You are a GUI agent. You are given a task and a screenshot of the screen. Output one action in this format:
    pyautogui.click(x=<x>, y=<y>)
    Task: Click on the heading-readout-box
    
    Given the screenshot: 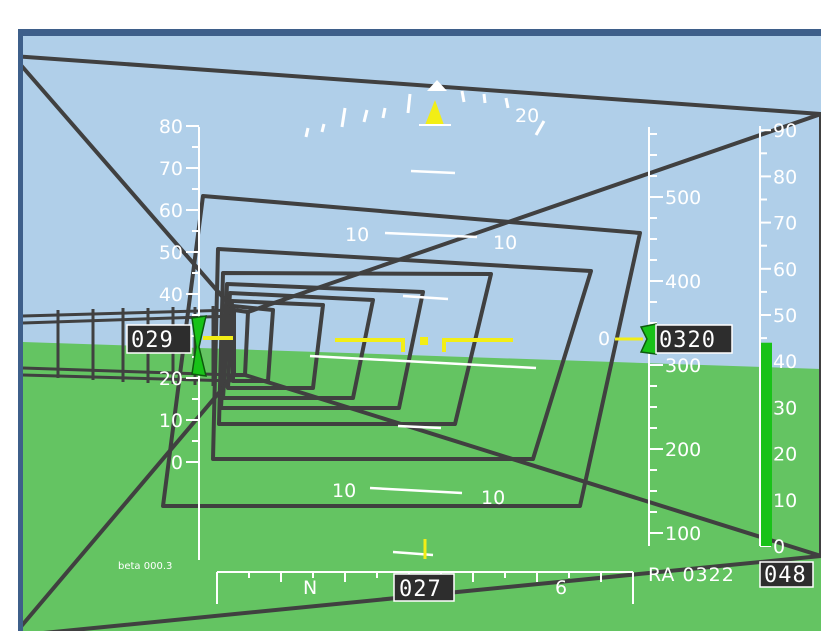 What is the action you would take?
    pyautogui.click(x=424, y=587)
    